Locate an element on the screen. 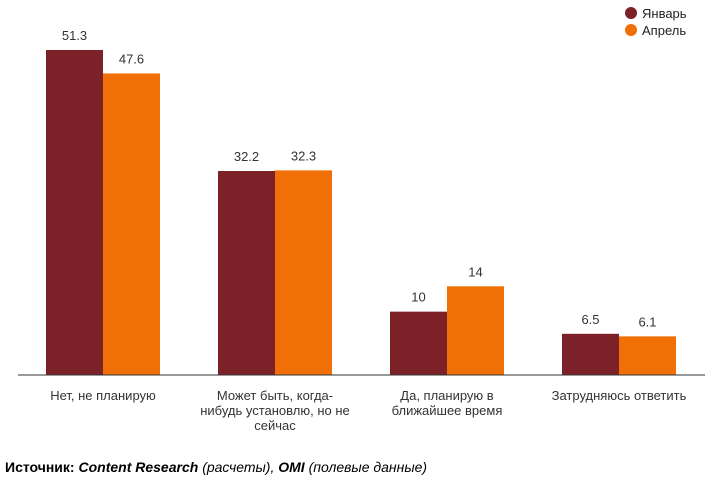 This screenshot has height=482, width=713. legend-item-january: Январь is located at coordinates (656, 13).